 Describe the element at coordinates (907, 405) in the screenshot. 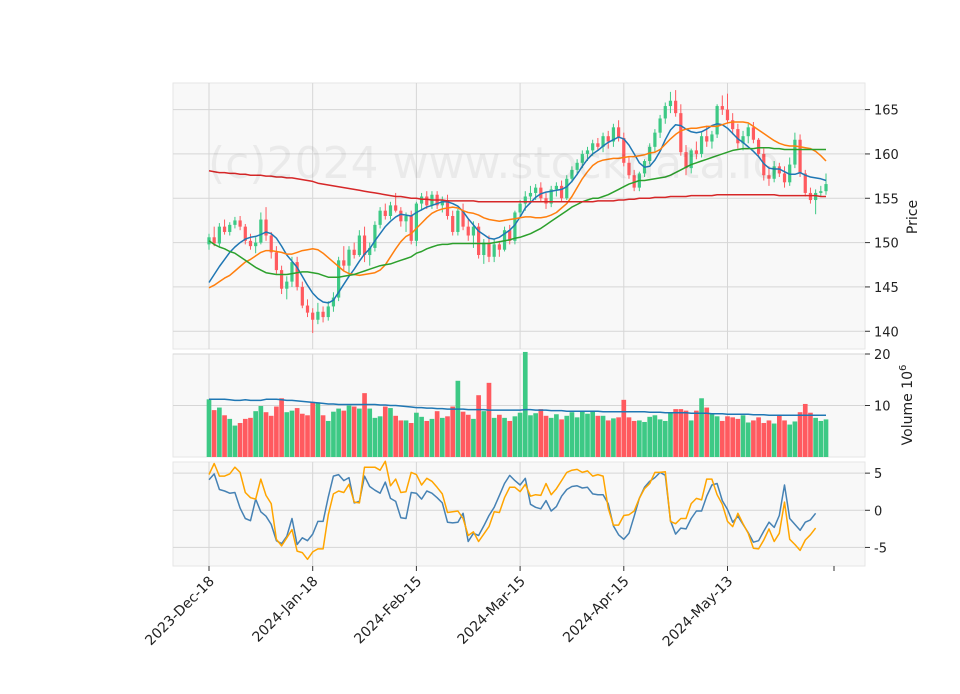

I see `volume-axis-label: Volume 106` at that location.